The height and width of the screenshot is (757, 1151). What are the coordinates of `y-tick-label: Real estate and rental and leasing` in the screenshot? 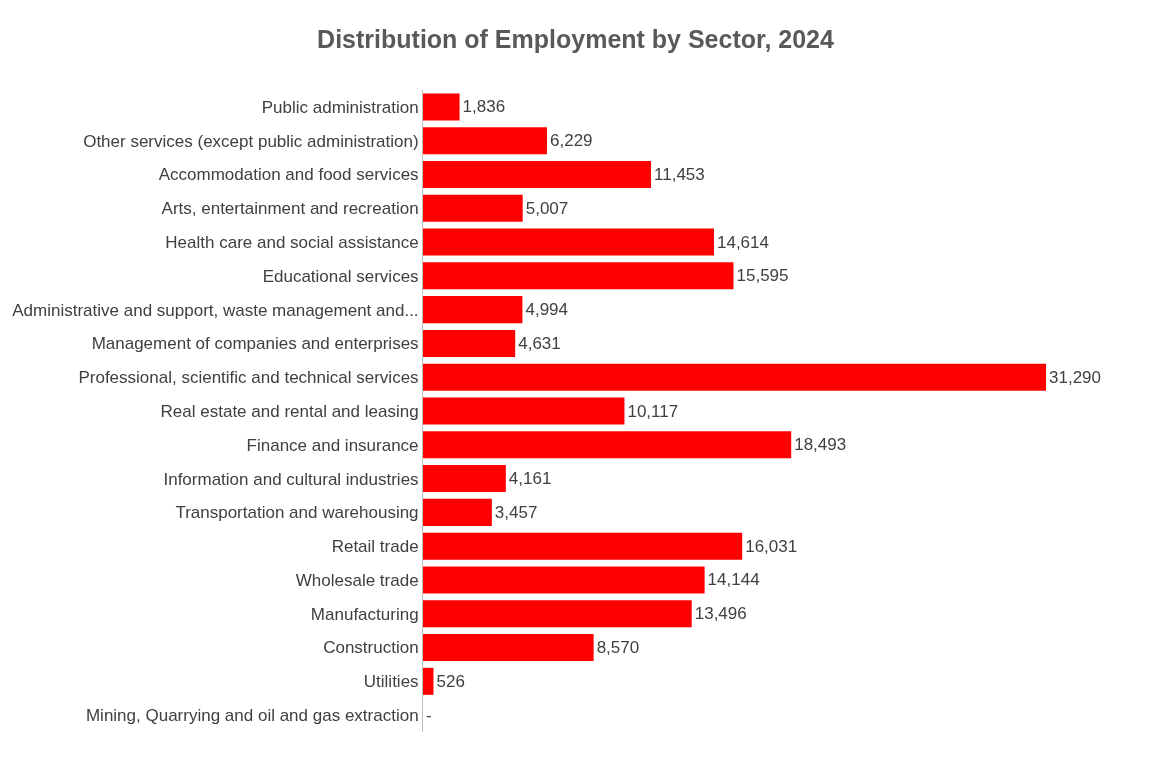 It's located at (289, 411).